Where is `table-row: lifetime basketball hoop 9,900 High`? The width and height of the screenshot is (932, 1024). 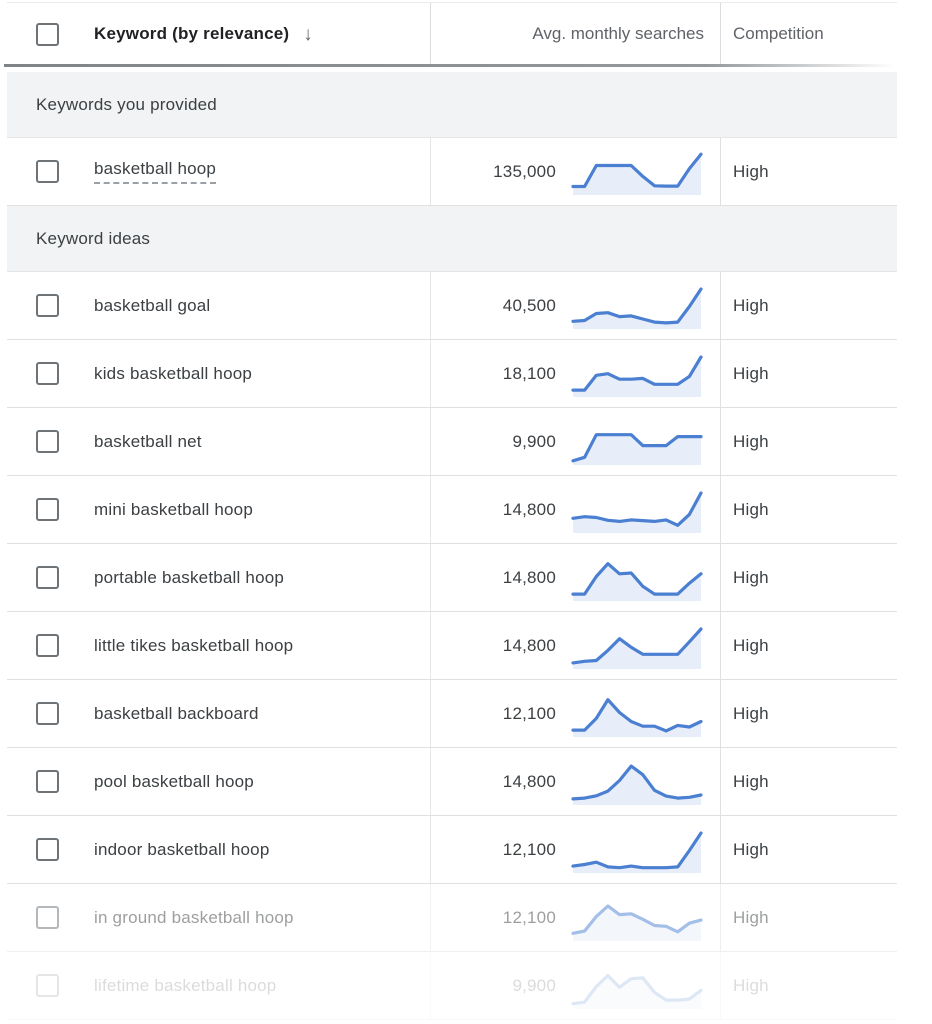
table-row: lifetime basketball hoop 9,900 High is located at coordinates (452, 986).